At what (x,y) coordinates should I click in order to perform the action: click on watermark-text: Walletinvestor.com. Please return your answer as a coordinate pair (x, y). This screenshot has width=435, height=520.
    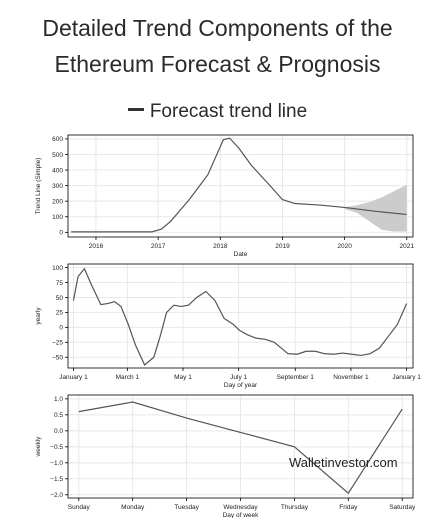
    Looking at the image, I should click on (343, 462).